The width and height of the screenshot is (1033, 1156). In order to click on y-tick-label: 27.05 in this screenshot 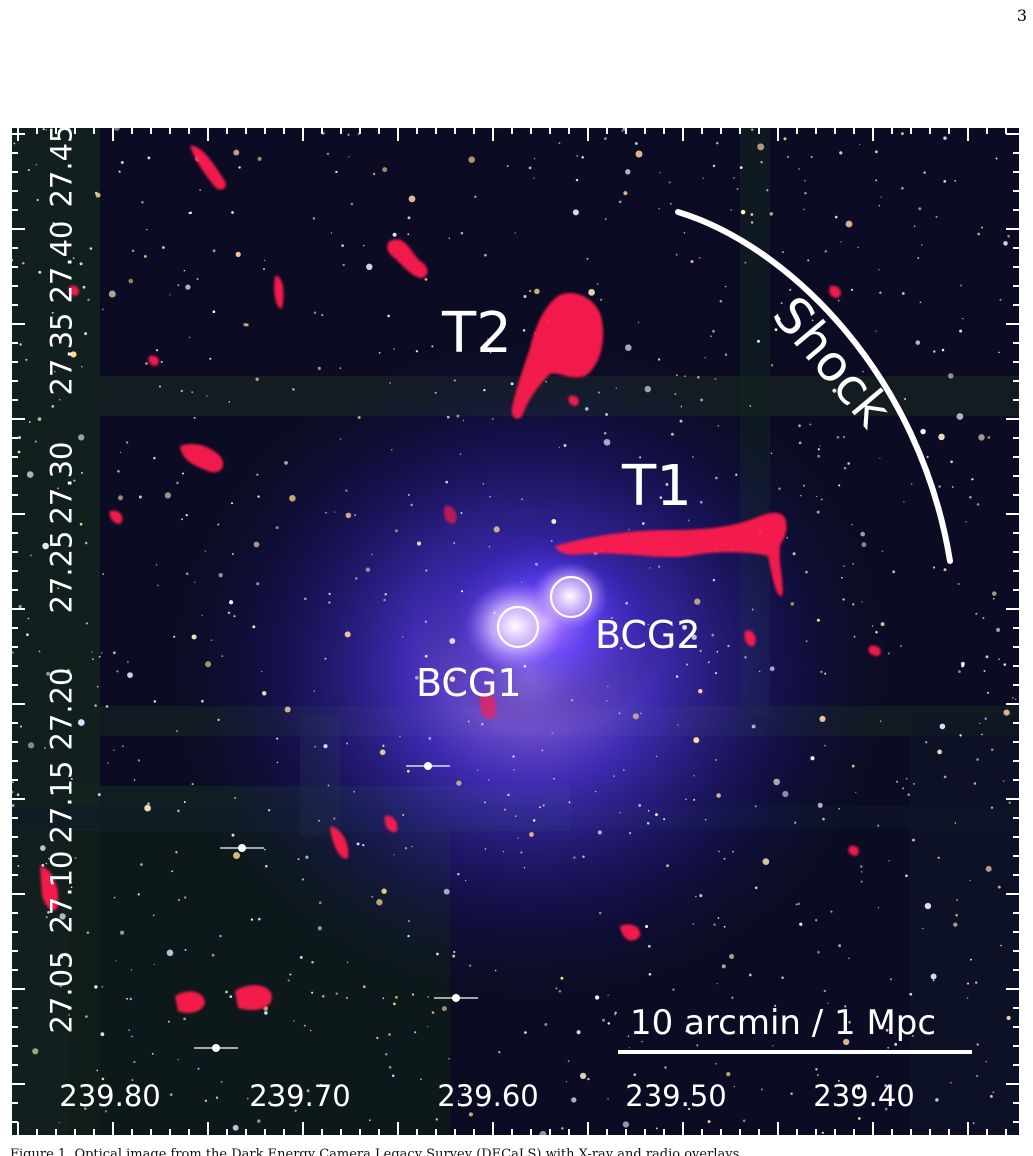, I will do `click(61, 992)`.